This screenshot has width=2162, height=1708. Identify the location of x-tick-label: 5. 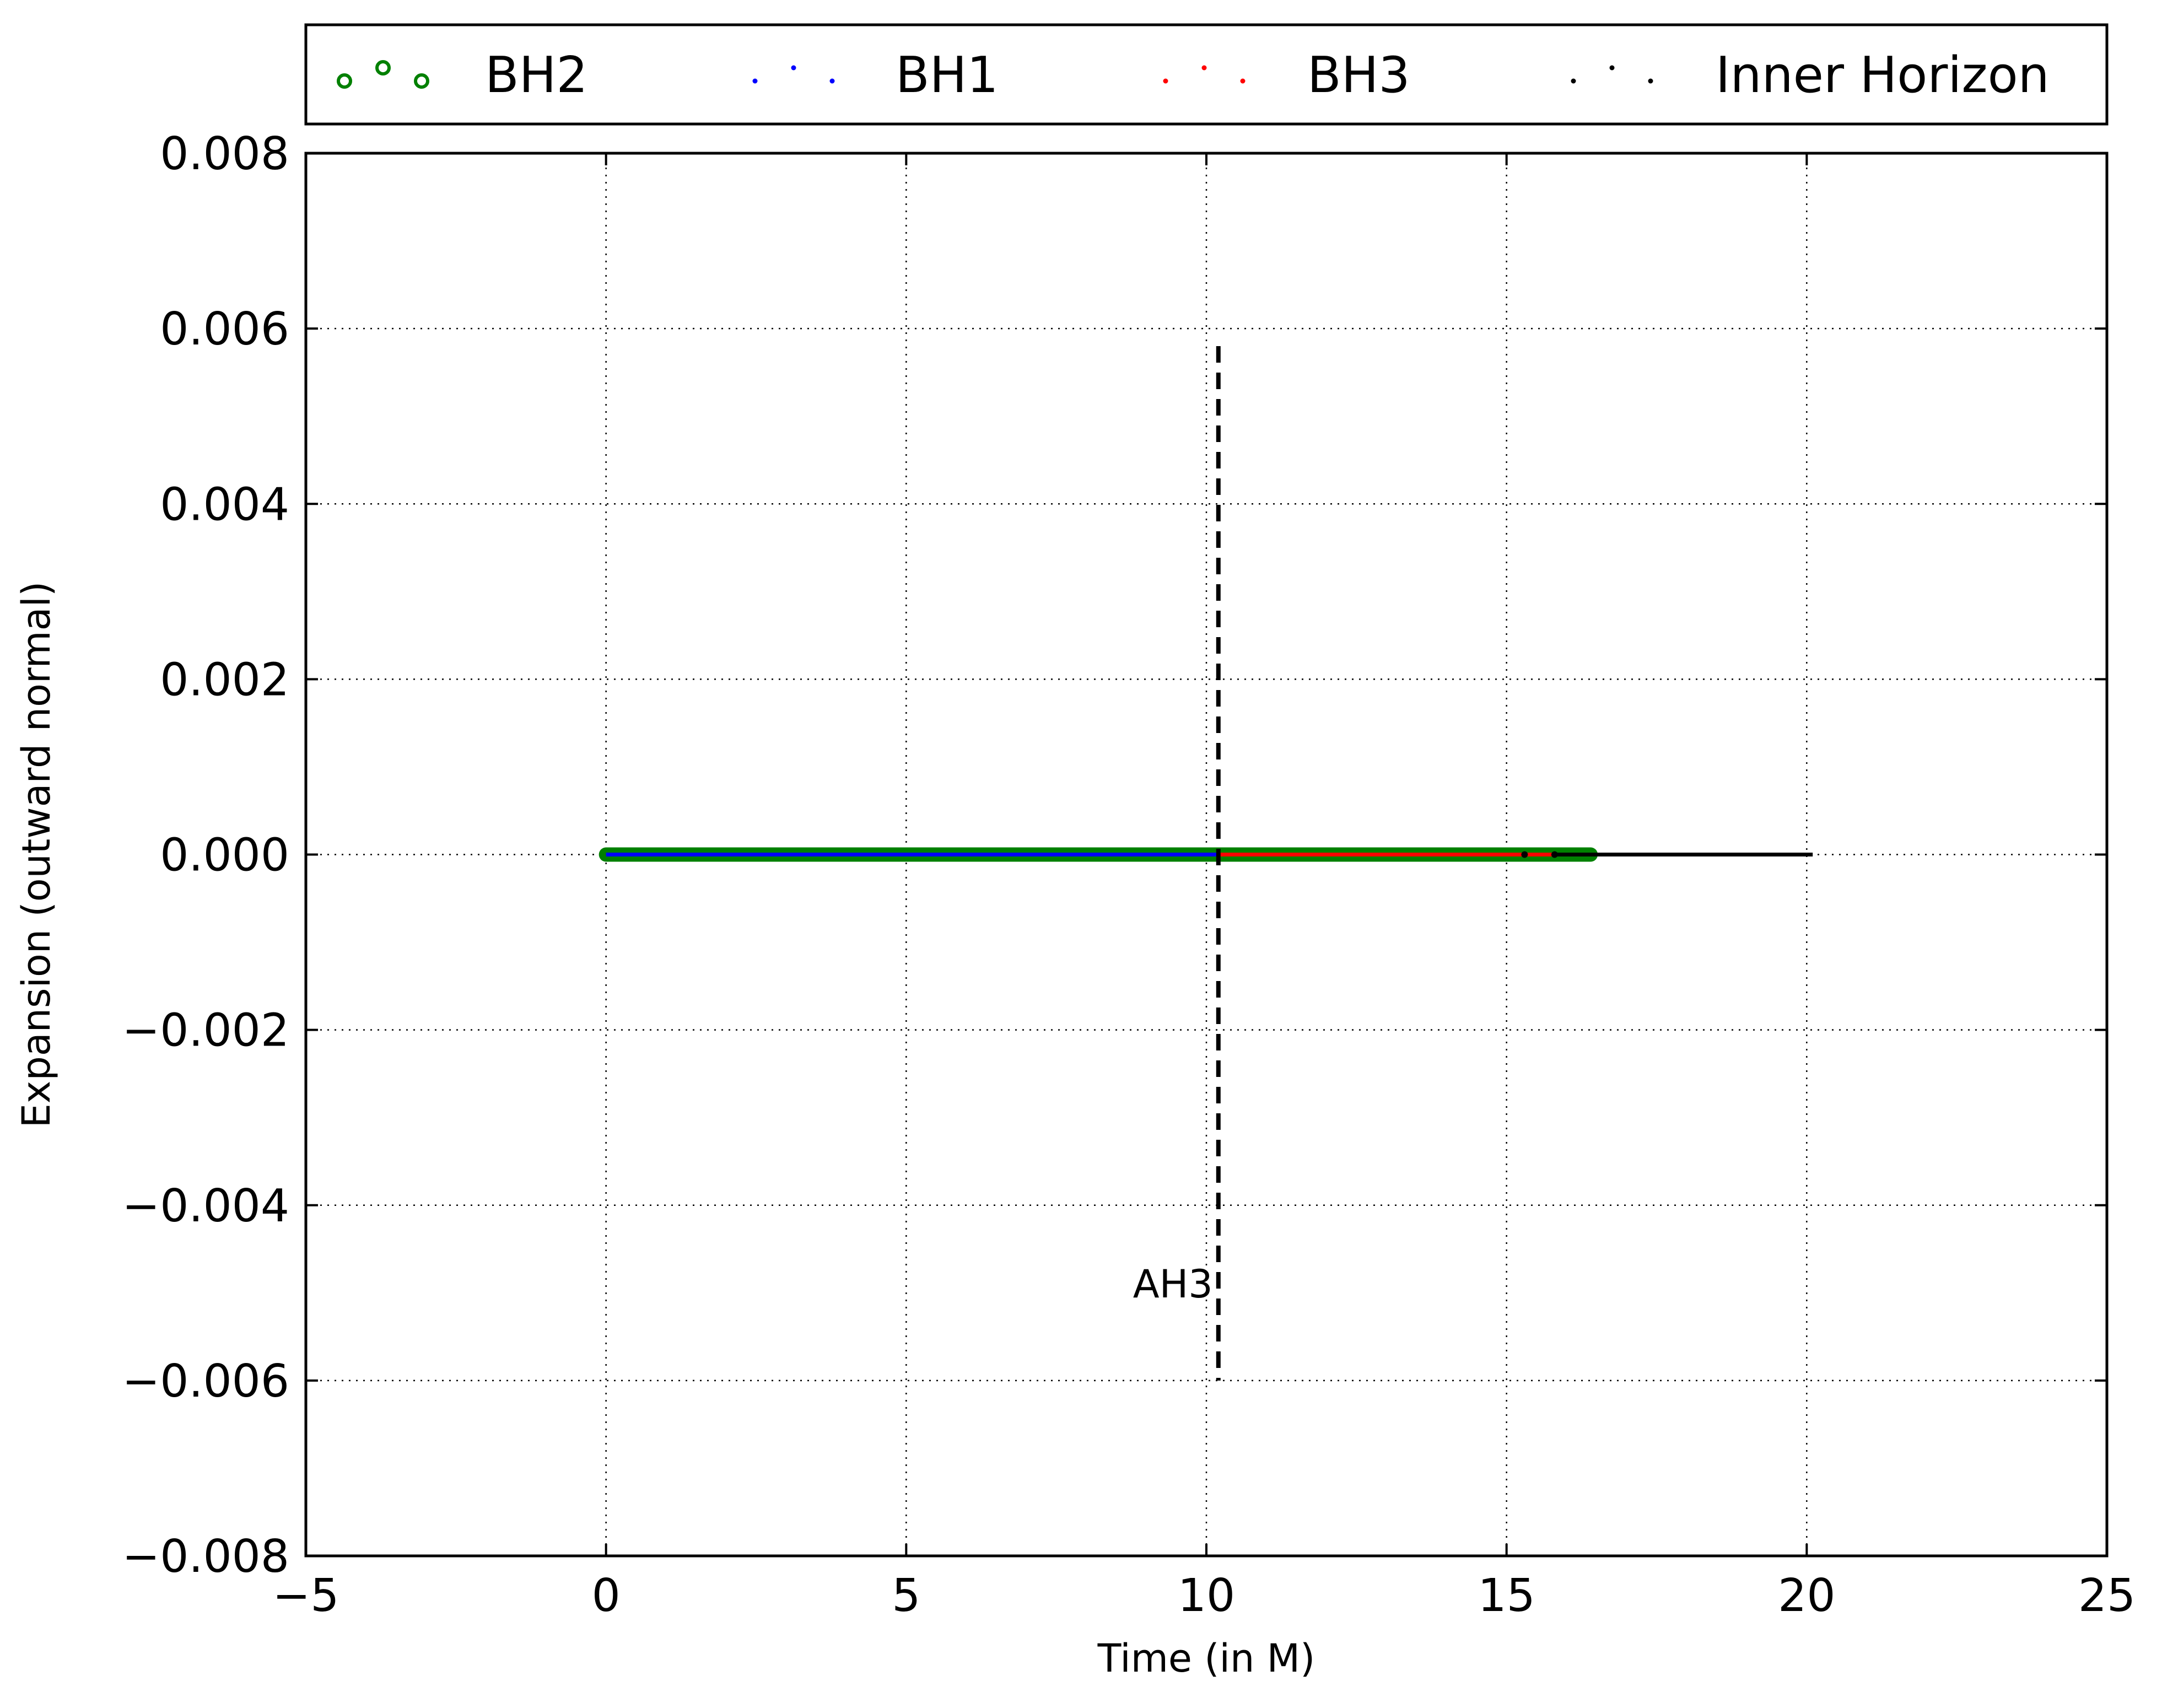
(906, 1596).